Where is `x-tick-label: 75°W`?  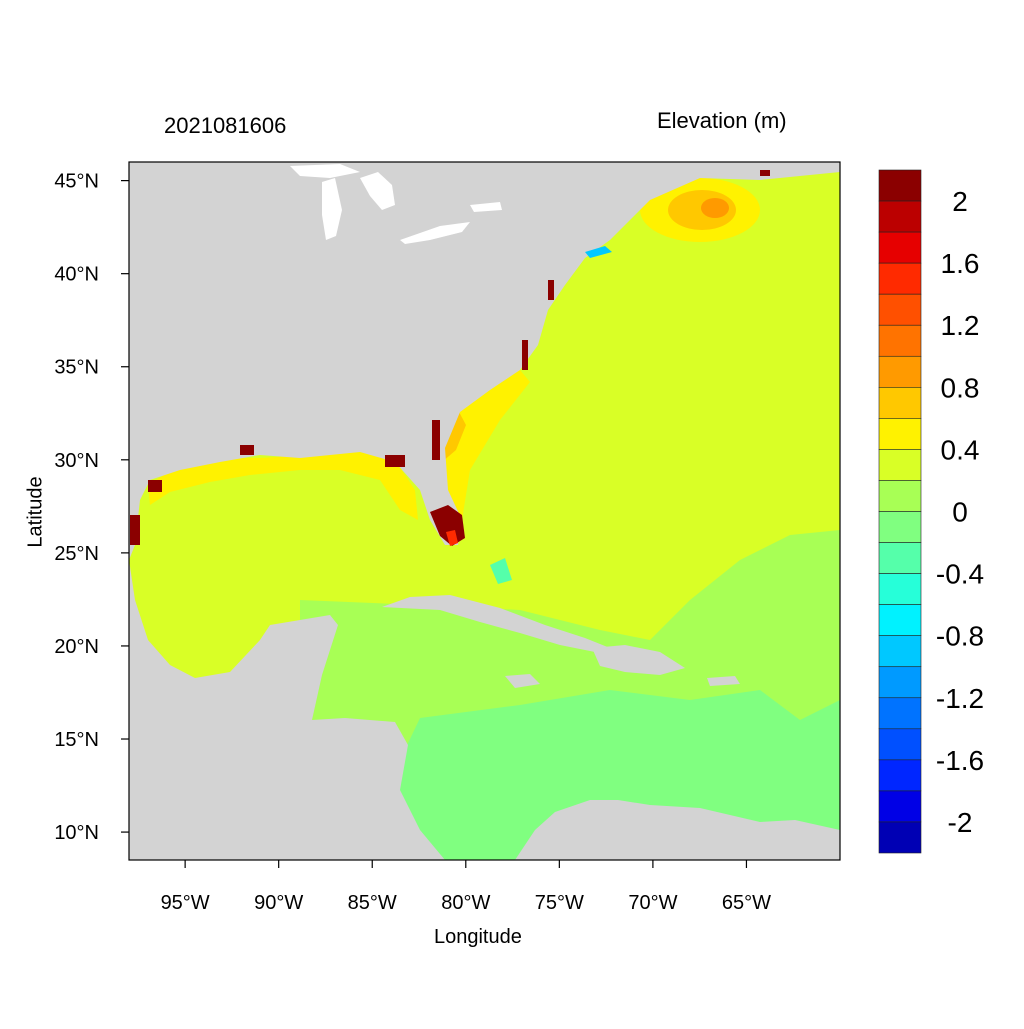
x-tick-label: 75°W is located at coordinates (559, 903).